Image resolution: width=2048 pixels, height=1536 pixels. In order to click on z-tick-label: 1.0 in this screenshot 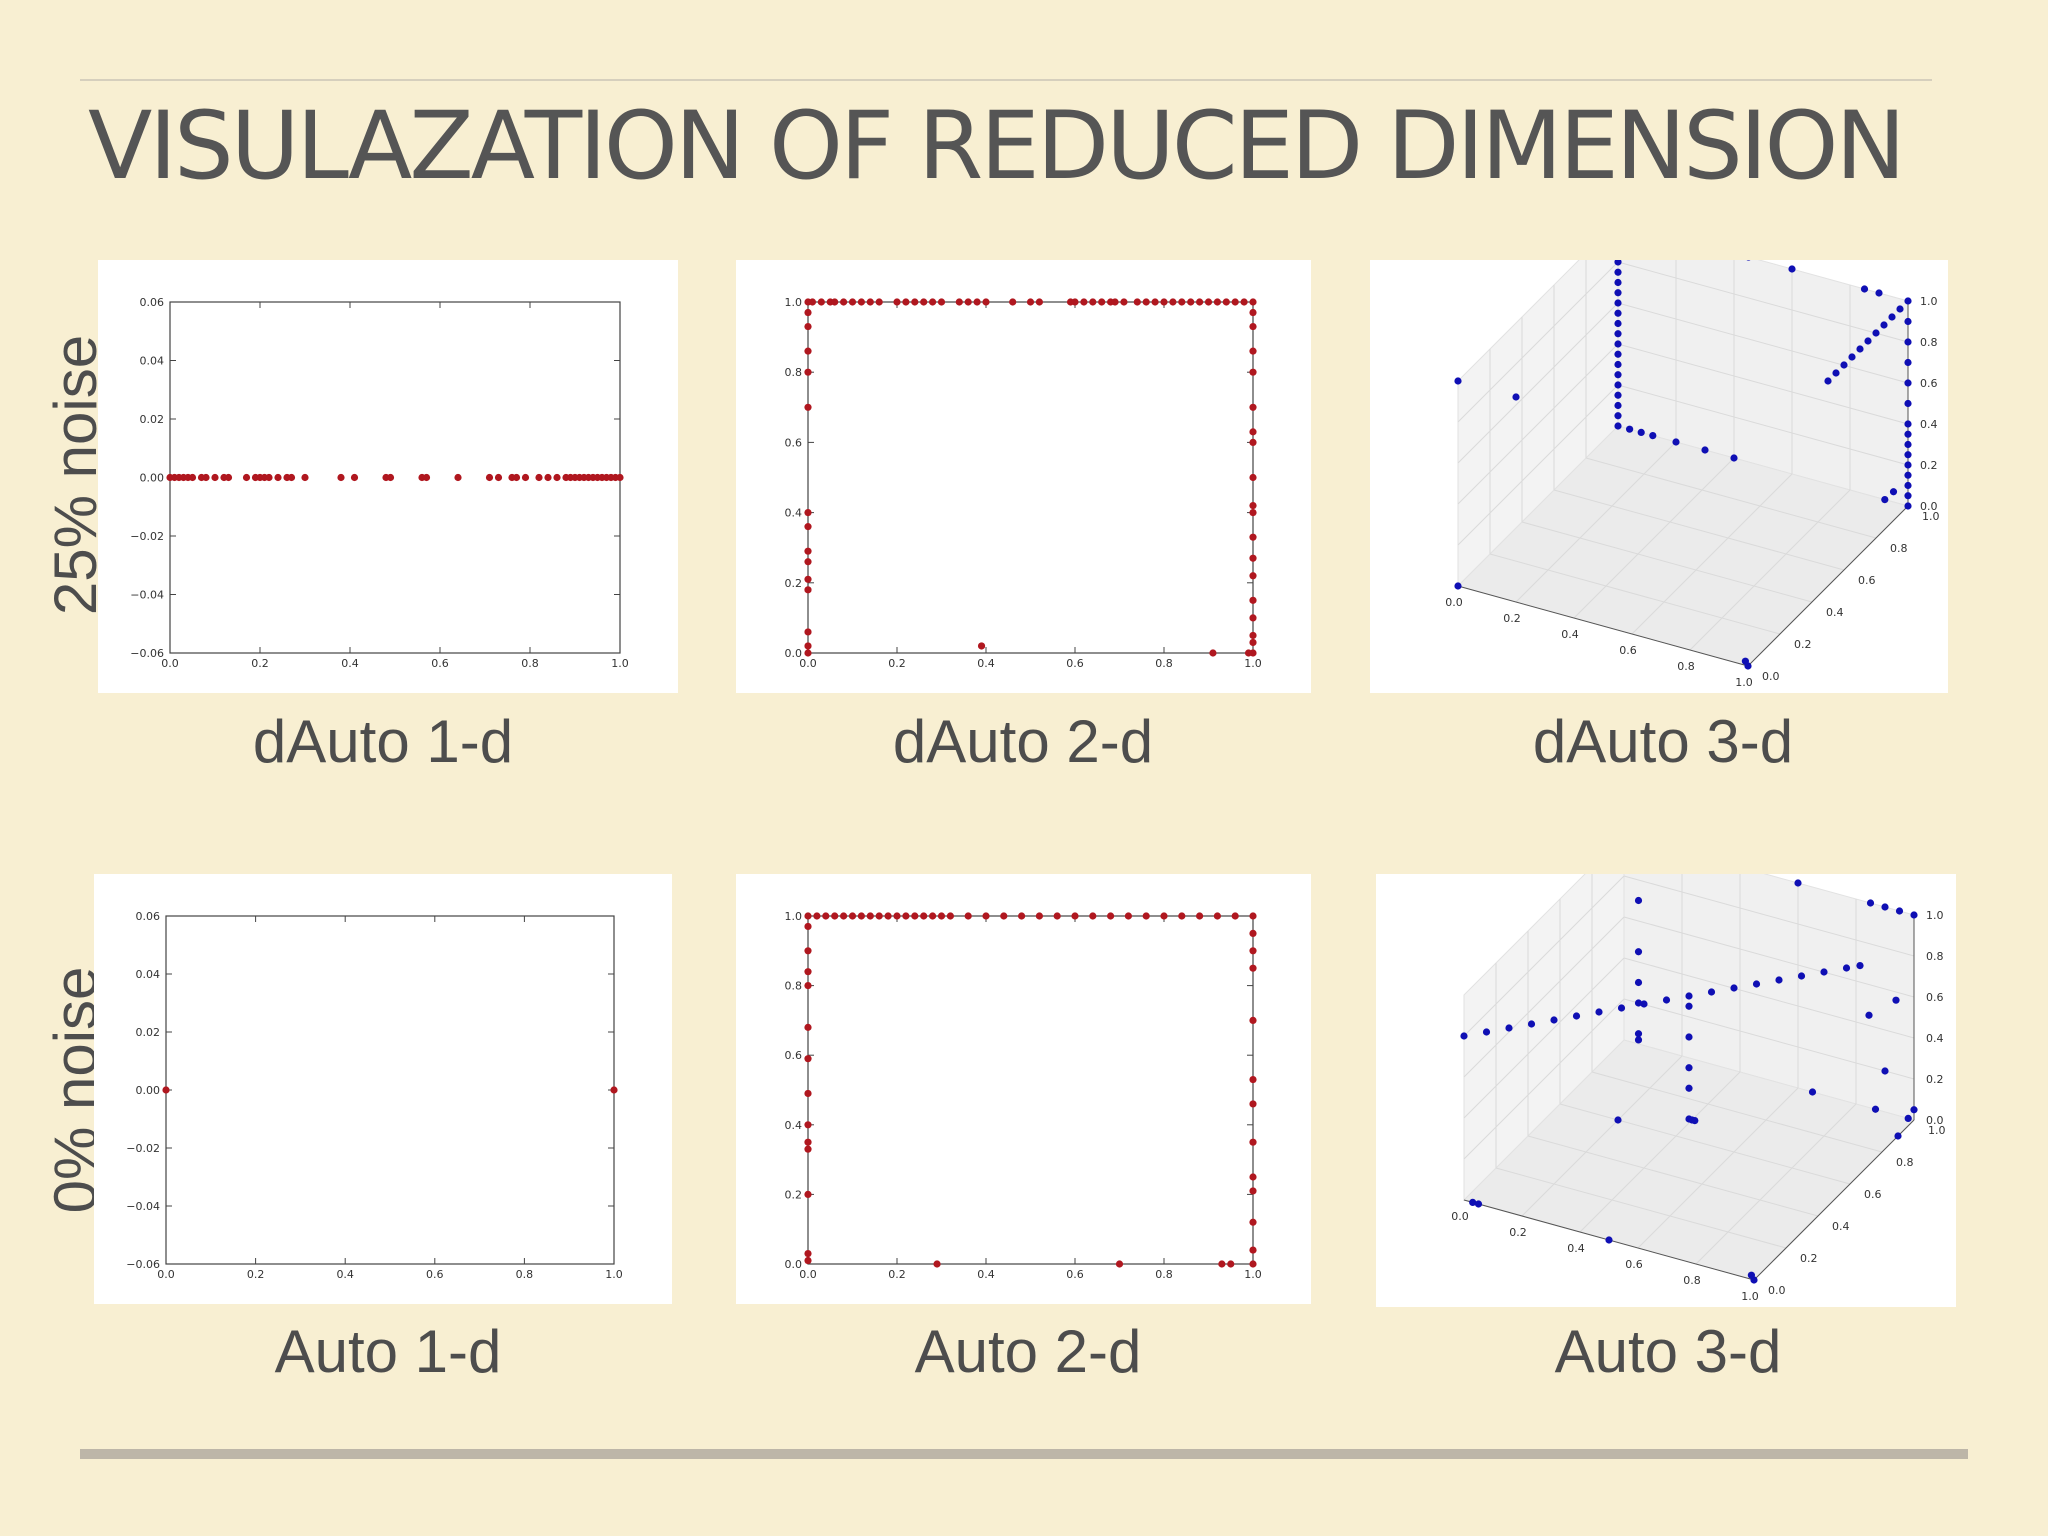, I will do `click(1929, 301)`.